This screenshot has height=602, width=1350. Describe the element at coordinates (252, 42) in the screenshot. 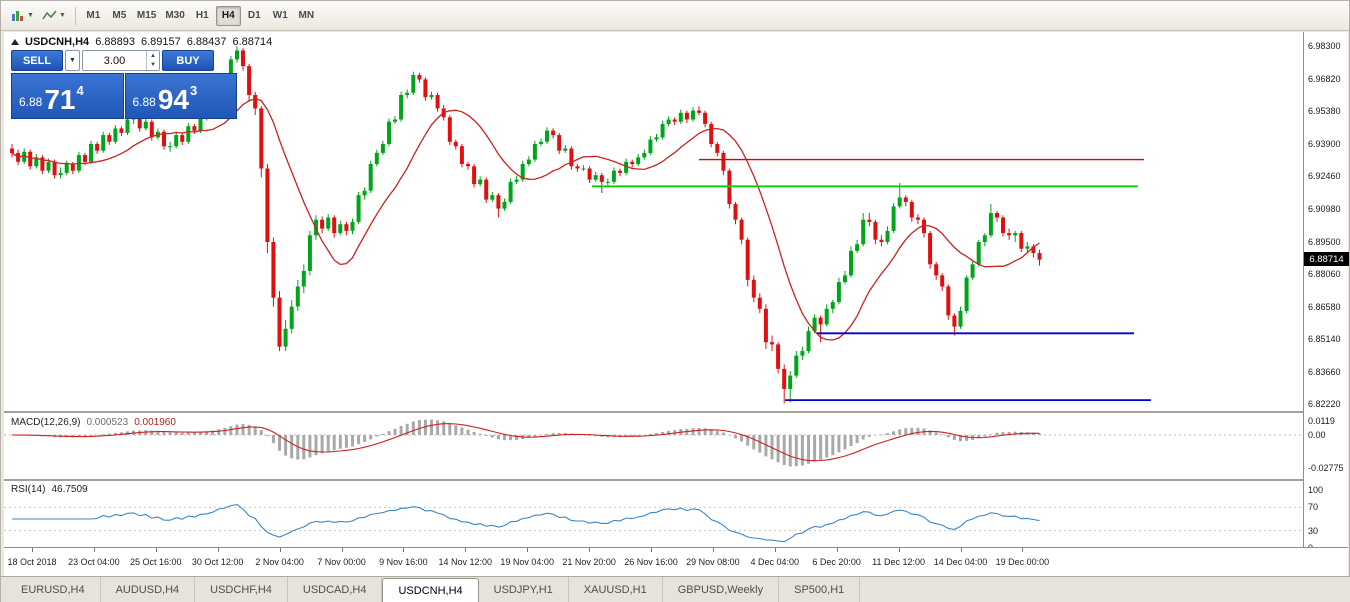

I see `ohlc-close: 6.88714` at that location.